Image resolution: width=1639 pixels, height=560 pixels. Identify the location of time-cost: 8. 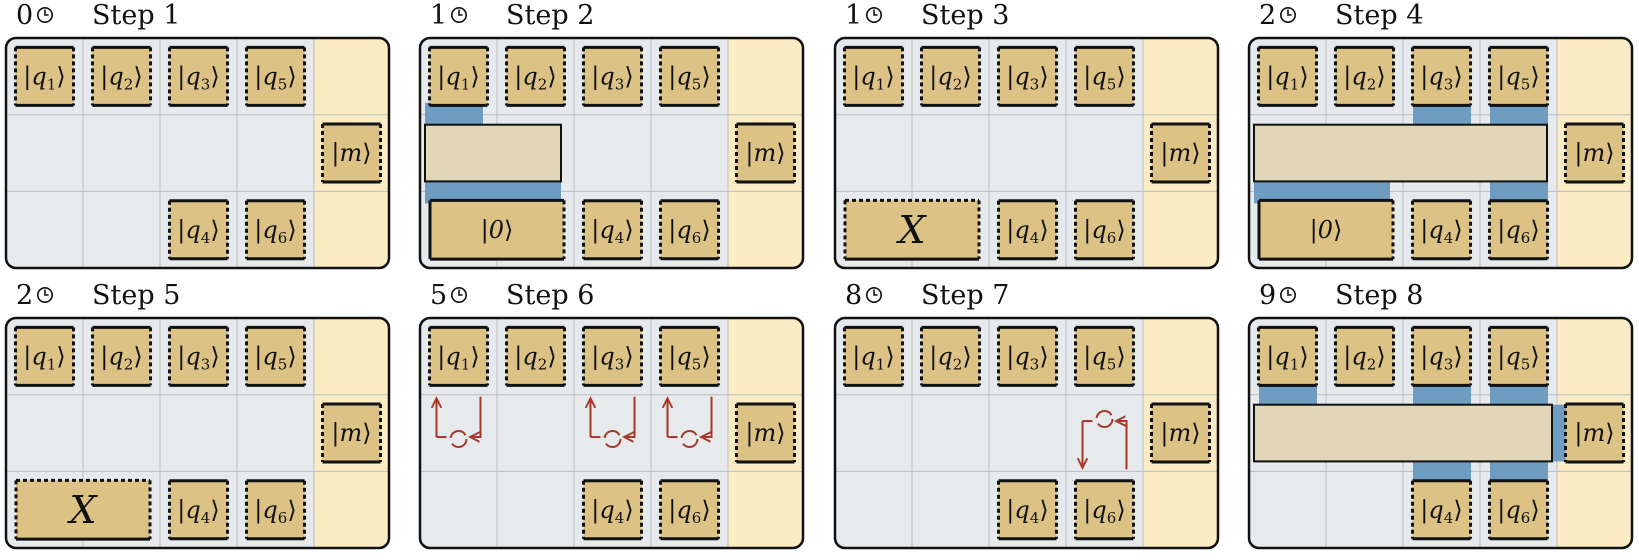
(854, 295).